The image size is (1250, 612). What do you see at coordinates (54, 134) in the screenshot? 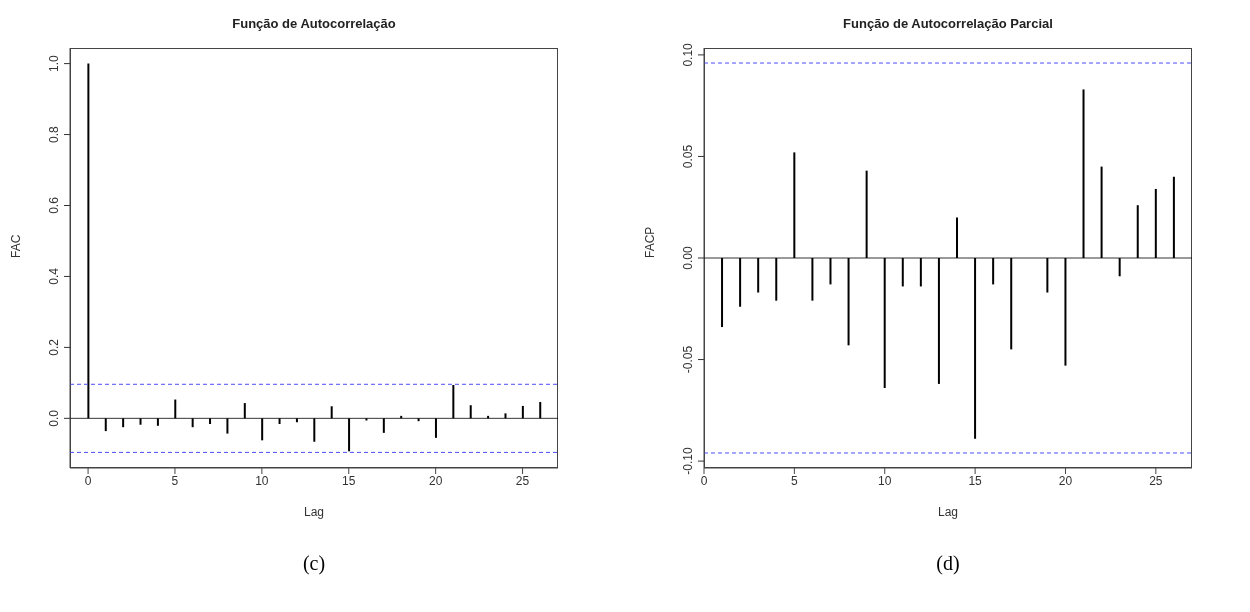
I see `y-tick-label: 0.8` at bounding box center [54, 134].